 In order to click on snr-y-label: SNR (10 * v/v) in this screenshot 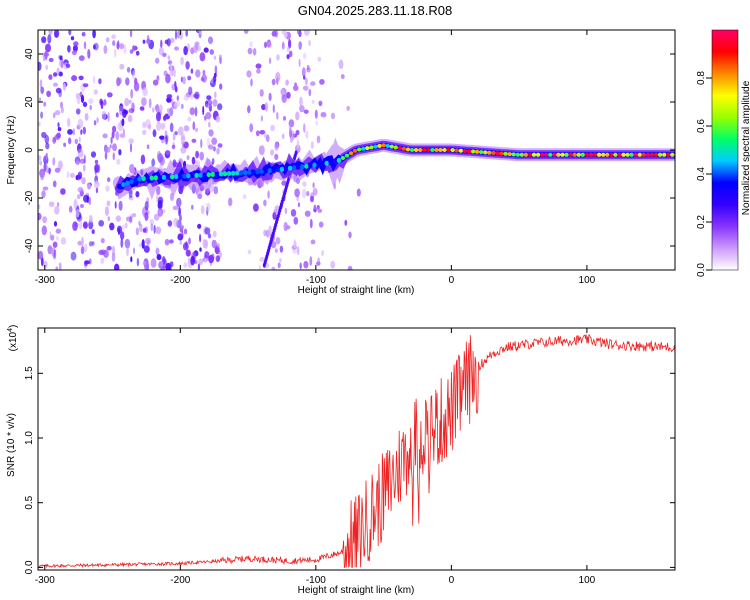, I will do `click(11, 445)`.